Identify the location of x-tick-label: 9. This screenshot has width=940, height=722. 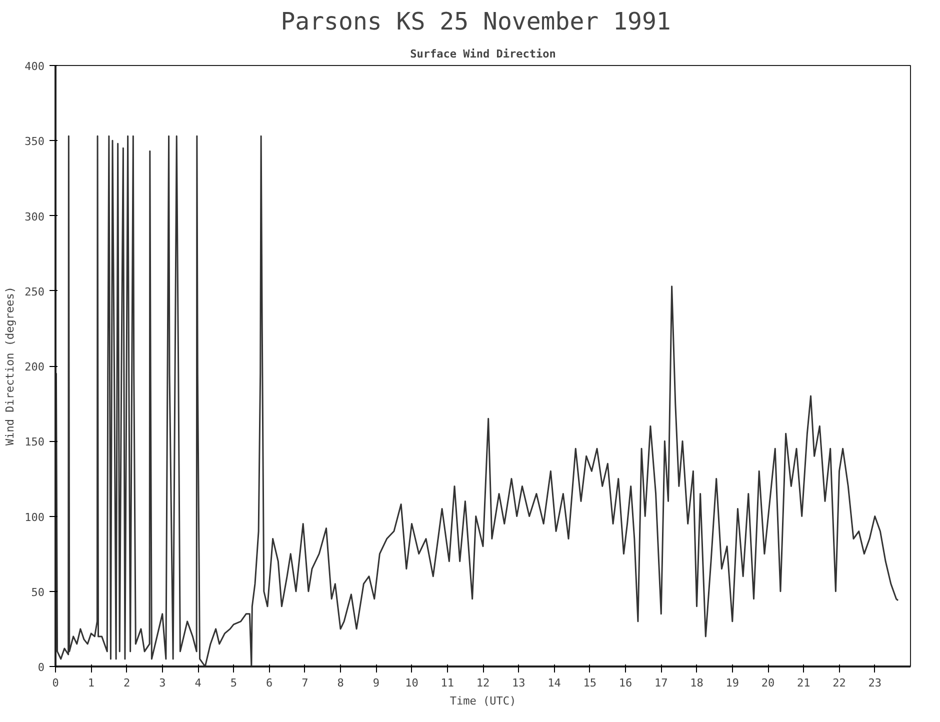
(376, 683).